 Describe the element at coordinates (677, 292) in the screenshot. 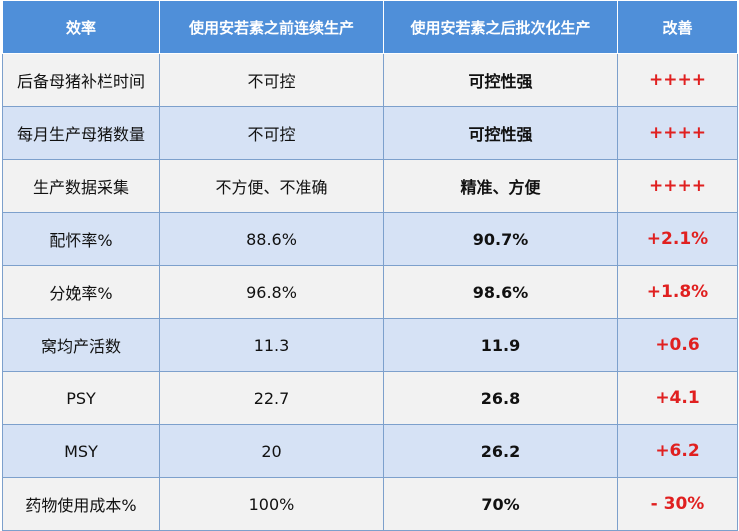

I see `improvement-cell: +1.8%` at that location.